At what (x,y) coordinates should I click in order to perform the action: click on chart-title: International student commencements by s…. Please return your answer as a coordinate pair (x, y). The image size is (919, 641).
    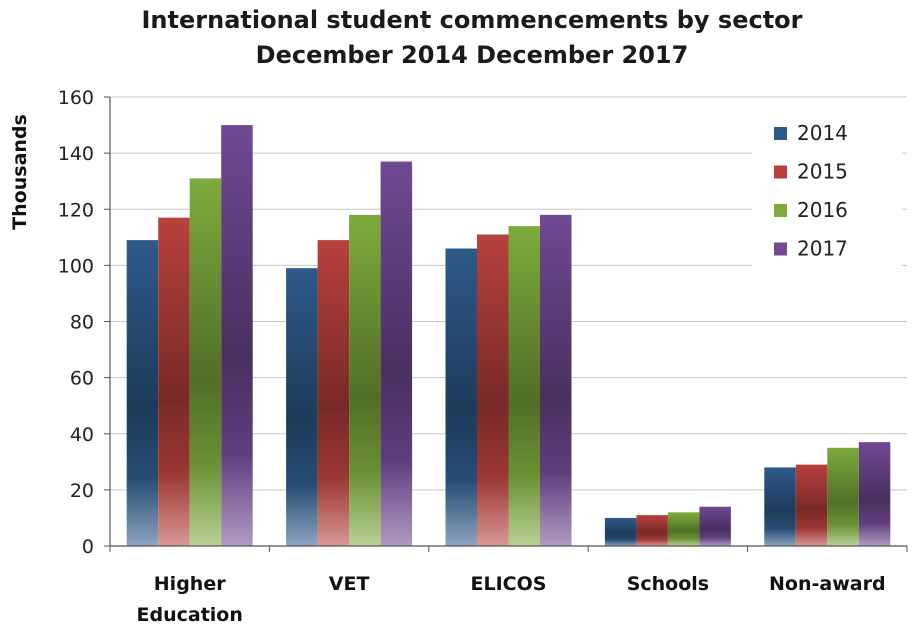
    Looking at the image, I should click on (472, 20).